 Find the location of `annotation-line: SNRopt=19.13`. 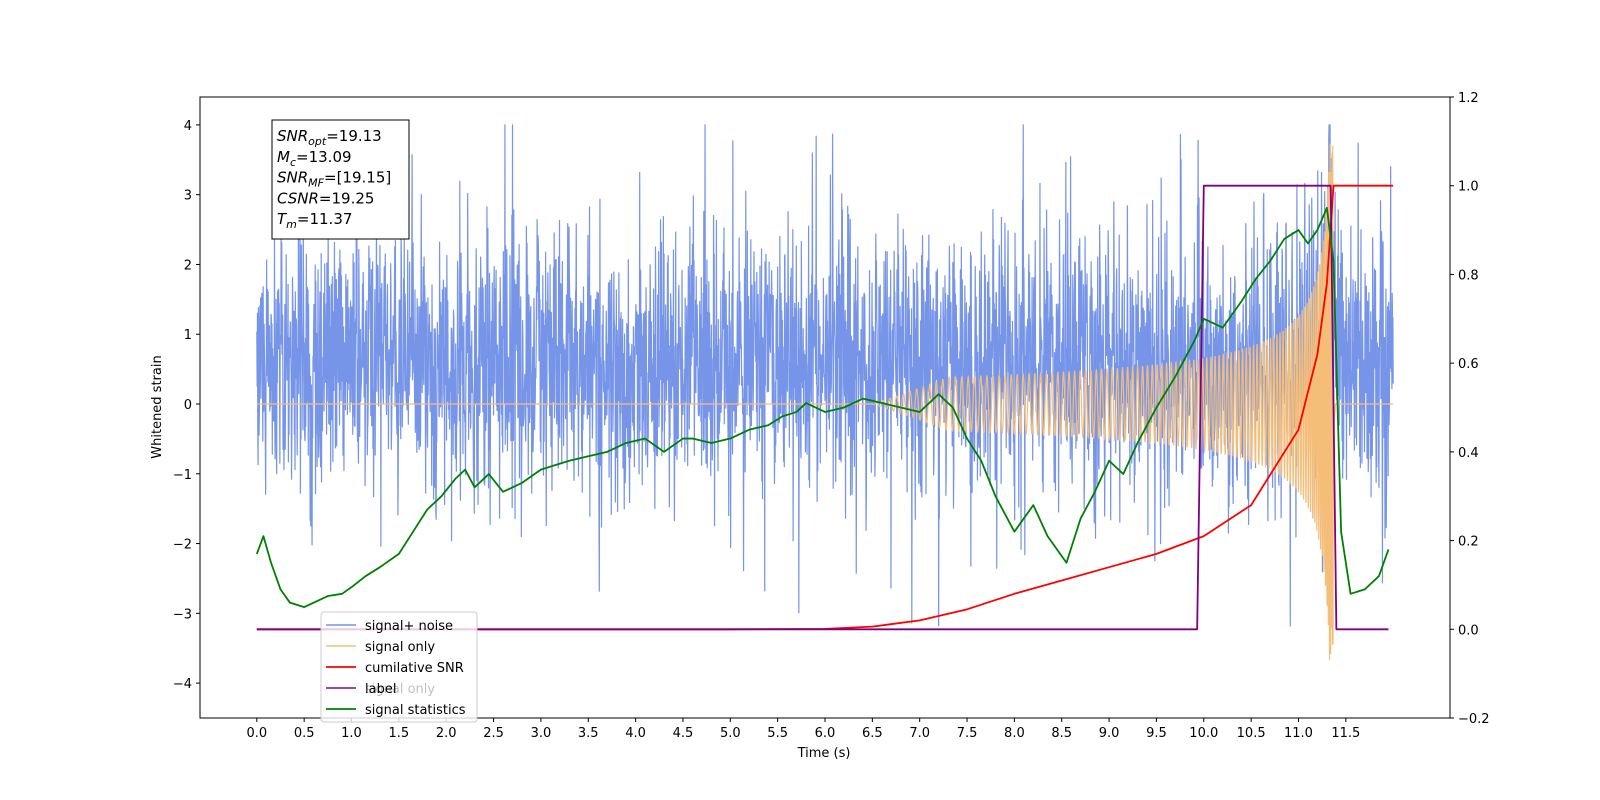

annotation-line: SNRopt=19.13 is located at coordinates (329, 137).